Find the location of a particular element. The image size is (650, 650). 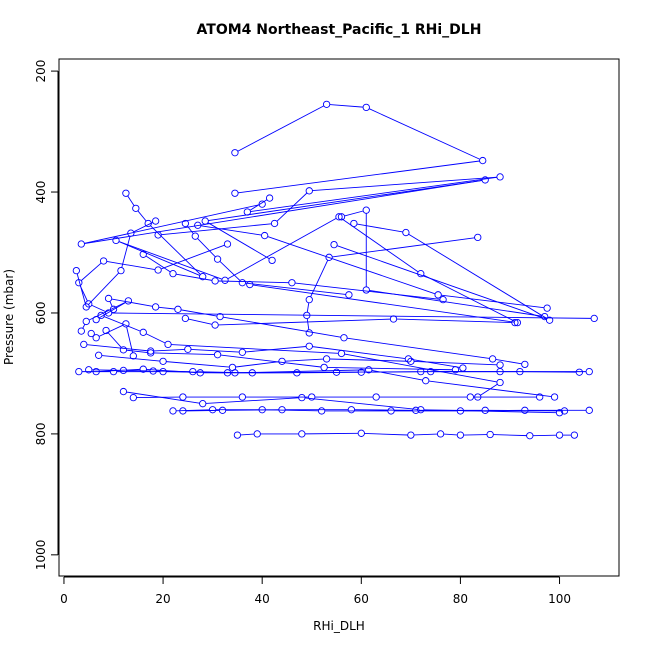

x-tick-label: 40 is located at coordinates (262, 599).